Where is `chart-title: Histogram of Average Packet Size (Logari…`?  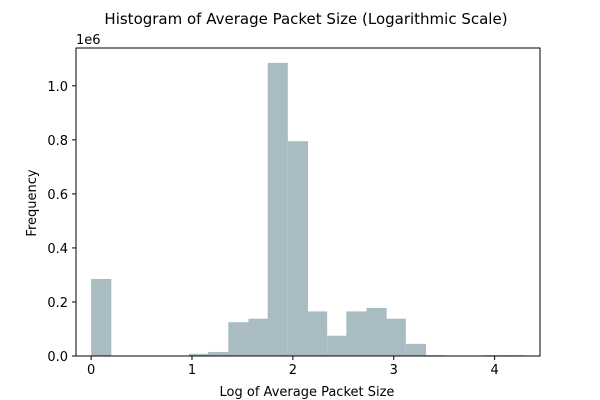 chart-title: Histogram of Average Packet Size (Logari… is located at coordinates (305, 19).